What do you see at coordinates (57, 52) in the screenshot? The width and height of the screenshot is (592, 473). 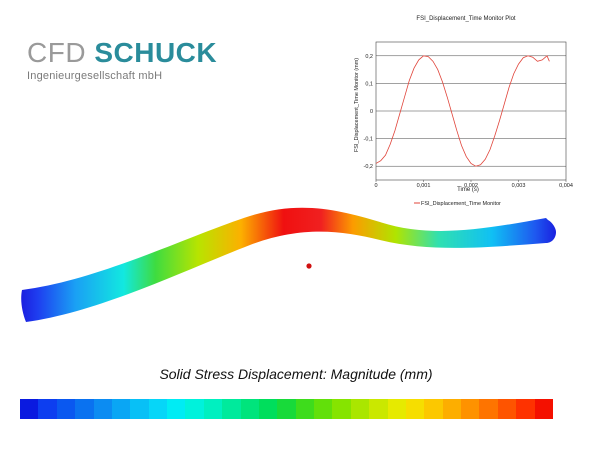 I see `logo-brand-cfd: CFD` at bounding box center [57, 52].